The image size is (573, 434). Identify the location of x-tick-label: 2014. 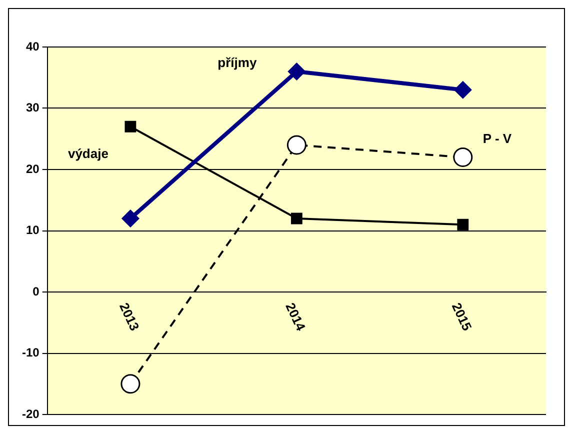
(295, 317).